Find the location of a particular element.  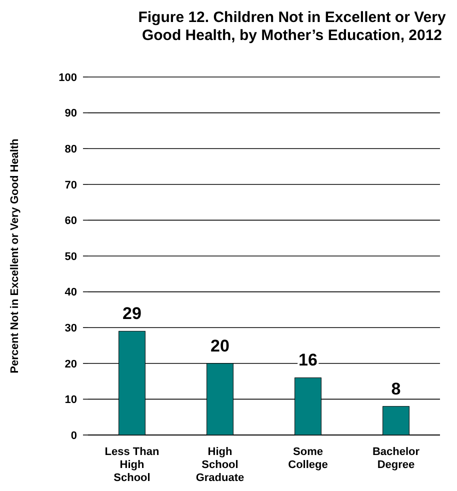

x-tick-label: Bachelor Degree is located at coordinates (396, 458).